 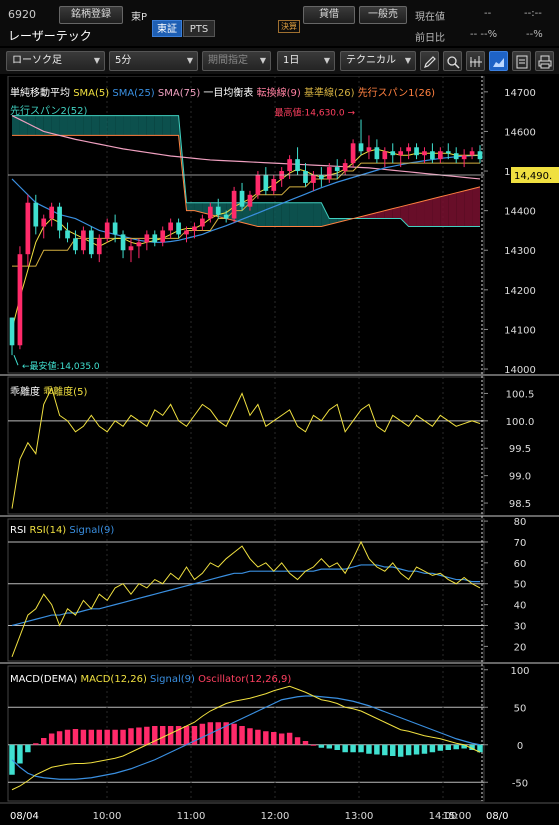 What do you see at coordinates (91, 15) in the screenshot?
I see `register-button: 銘柄登録` at bounding box center [91, 15].